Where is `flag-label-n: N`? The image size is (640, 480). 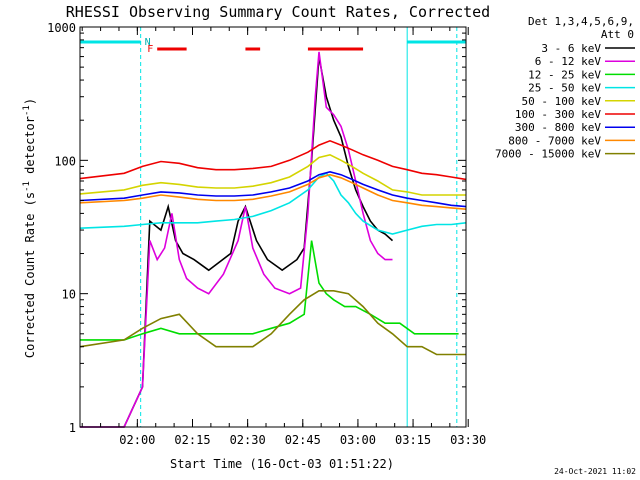 flag-label-n: N is located at coordinates (148, 42).